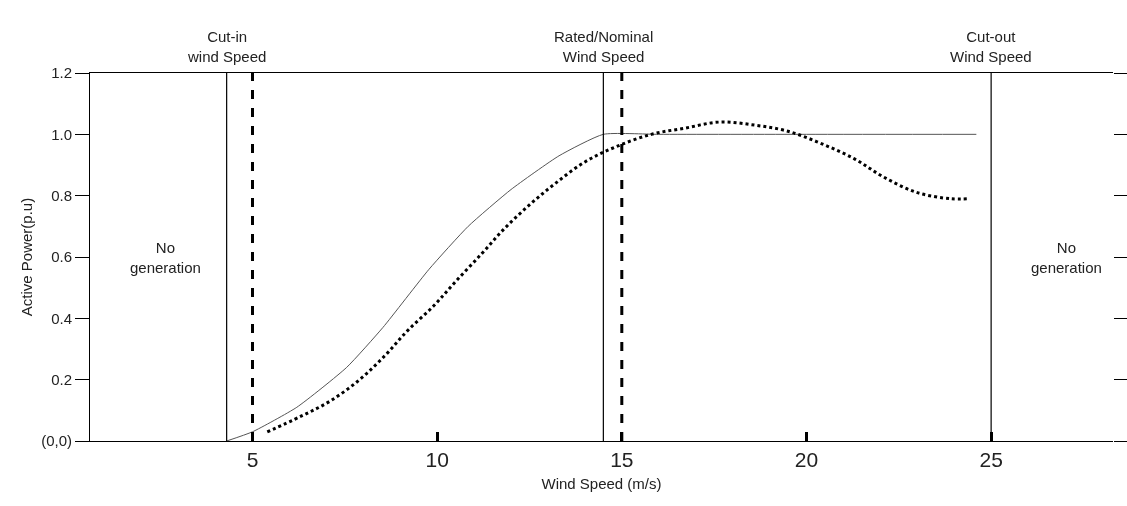 Image resolution: width=1127 pixels, height=506 pixels. What do you see at coordinates (61, 257) in the screenshot?
I see `y-tick-label: 0.6` at bounding box center [61, 257].